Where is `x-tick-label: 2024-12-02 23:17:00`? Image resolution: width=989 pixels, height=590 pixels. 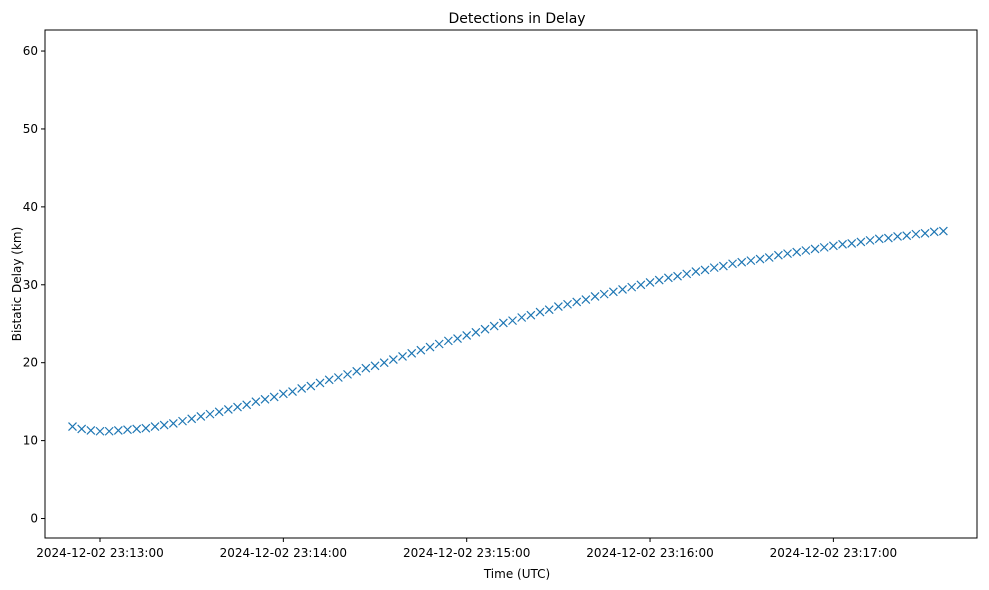
x-tick-label: 2024-12-02 23:17:00 is located at coordinates (833, 553).